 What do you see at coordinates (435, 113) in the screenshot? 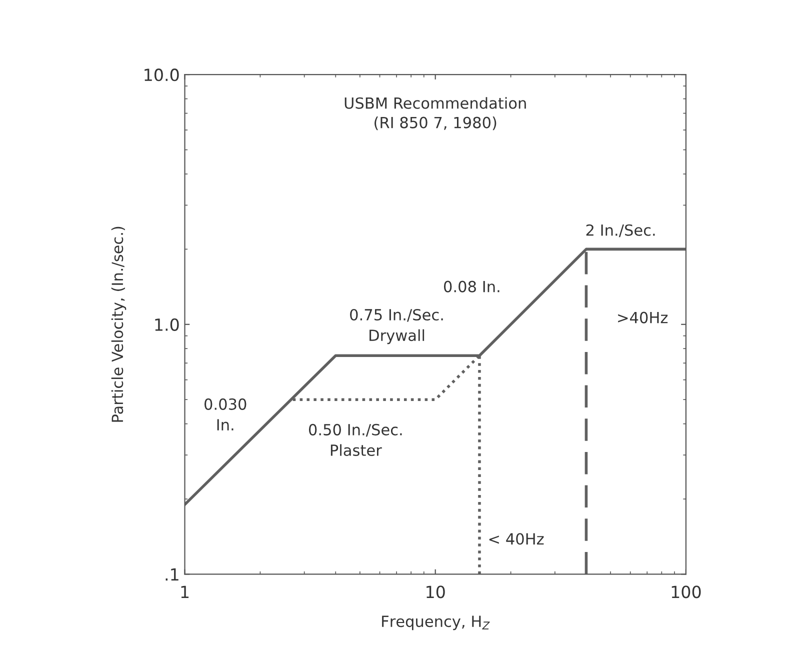
I see `text: USBM Recommendation (RI 850 7, 1980)` at bounding box center [435, 113].